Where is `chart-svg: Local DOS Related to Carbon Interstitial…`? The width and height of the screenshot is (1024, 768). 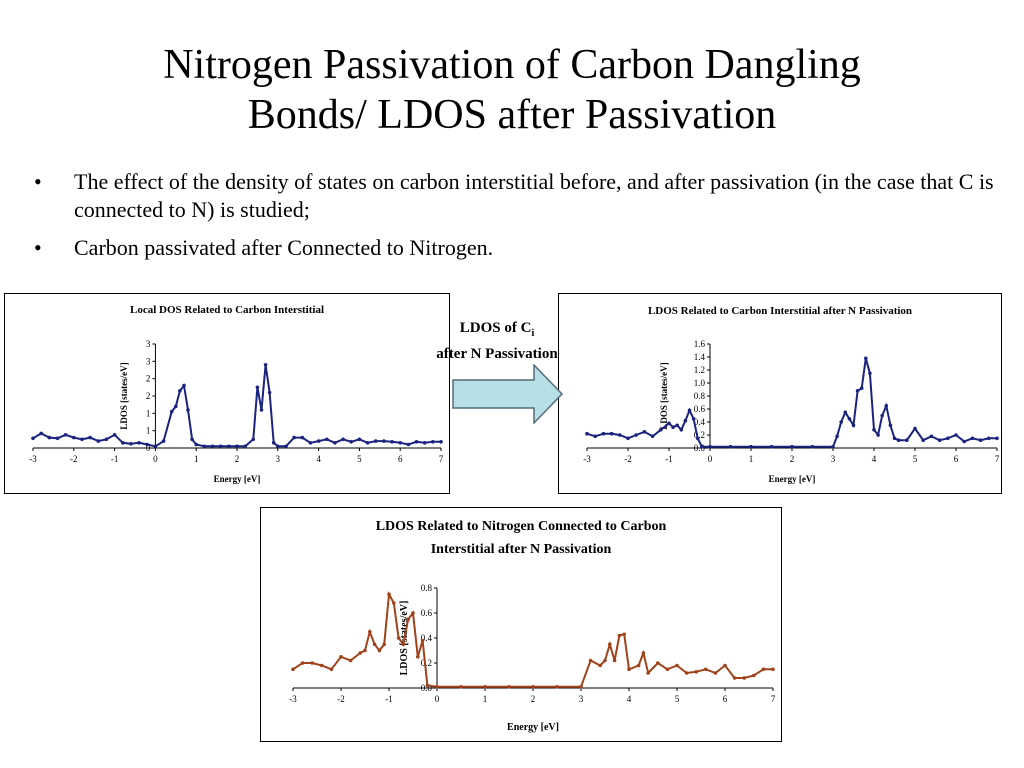
chart-svg: Local DOS Related to Carbon Interstitial… is located at coordinates (236, 394).